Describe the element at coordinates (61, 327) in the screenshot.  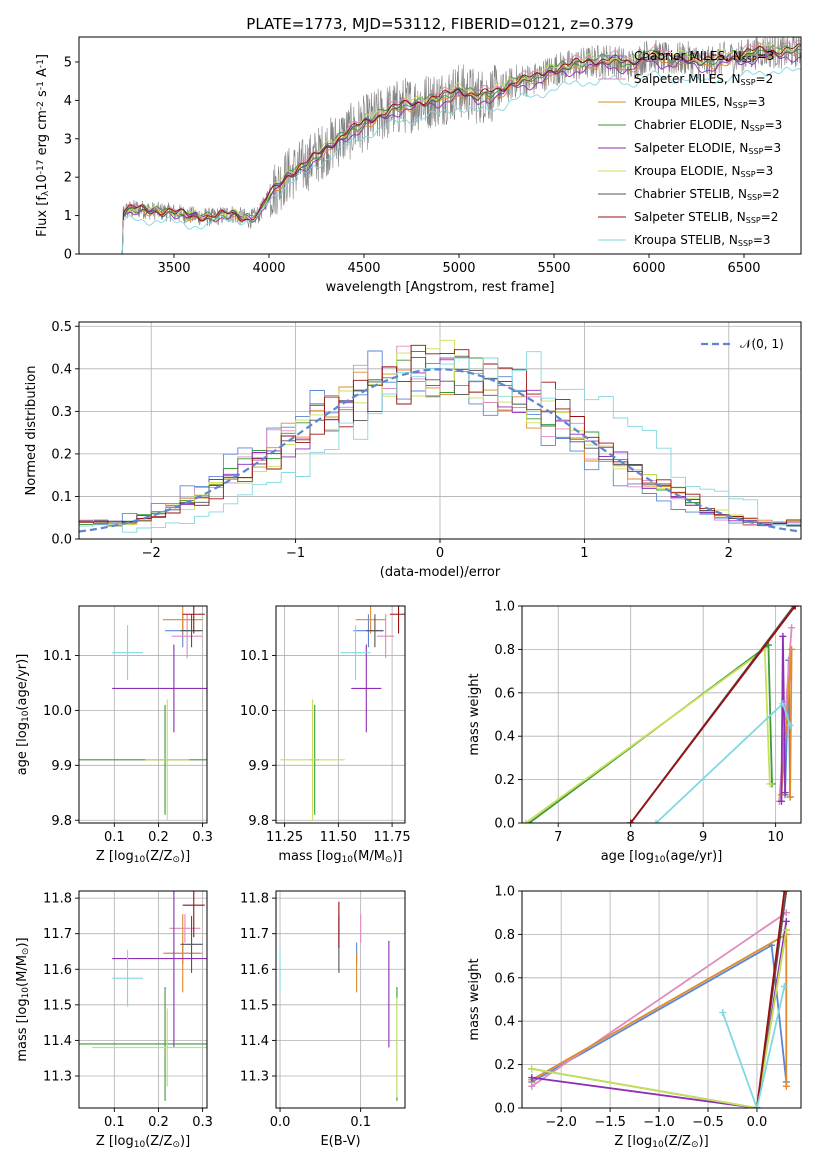
I see `y-tick-label: 0.5` at that location.